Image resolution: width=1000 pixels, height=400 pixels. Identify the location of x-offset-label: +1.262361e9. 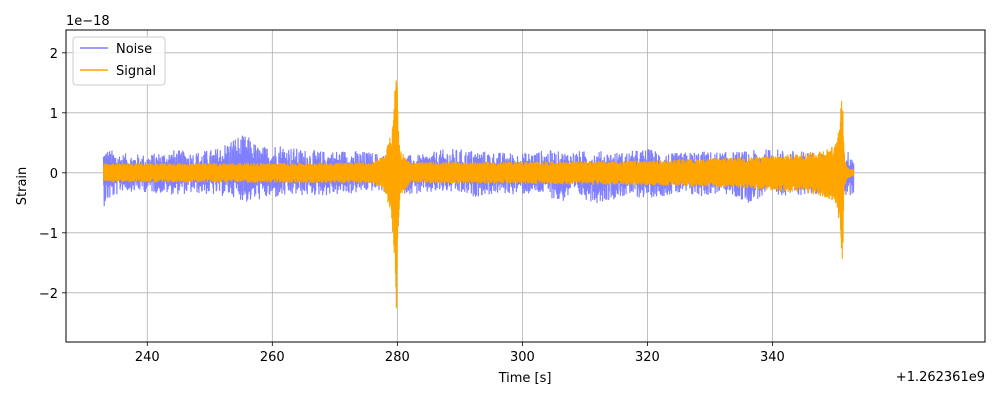
(940, 377).